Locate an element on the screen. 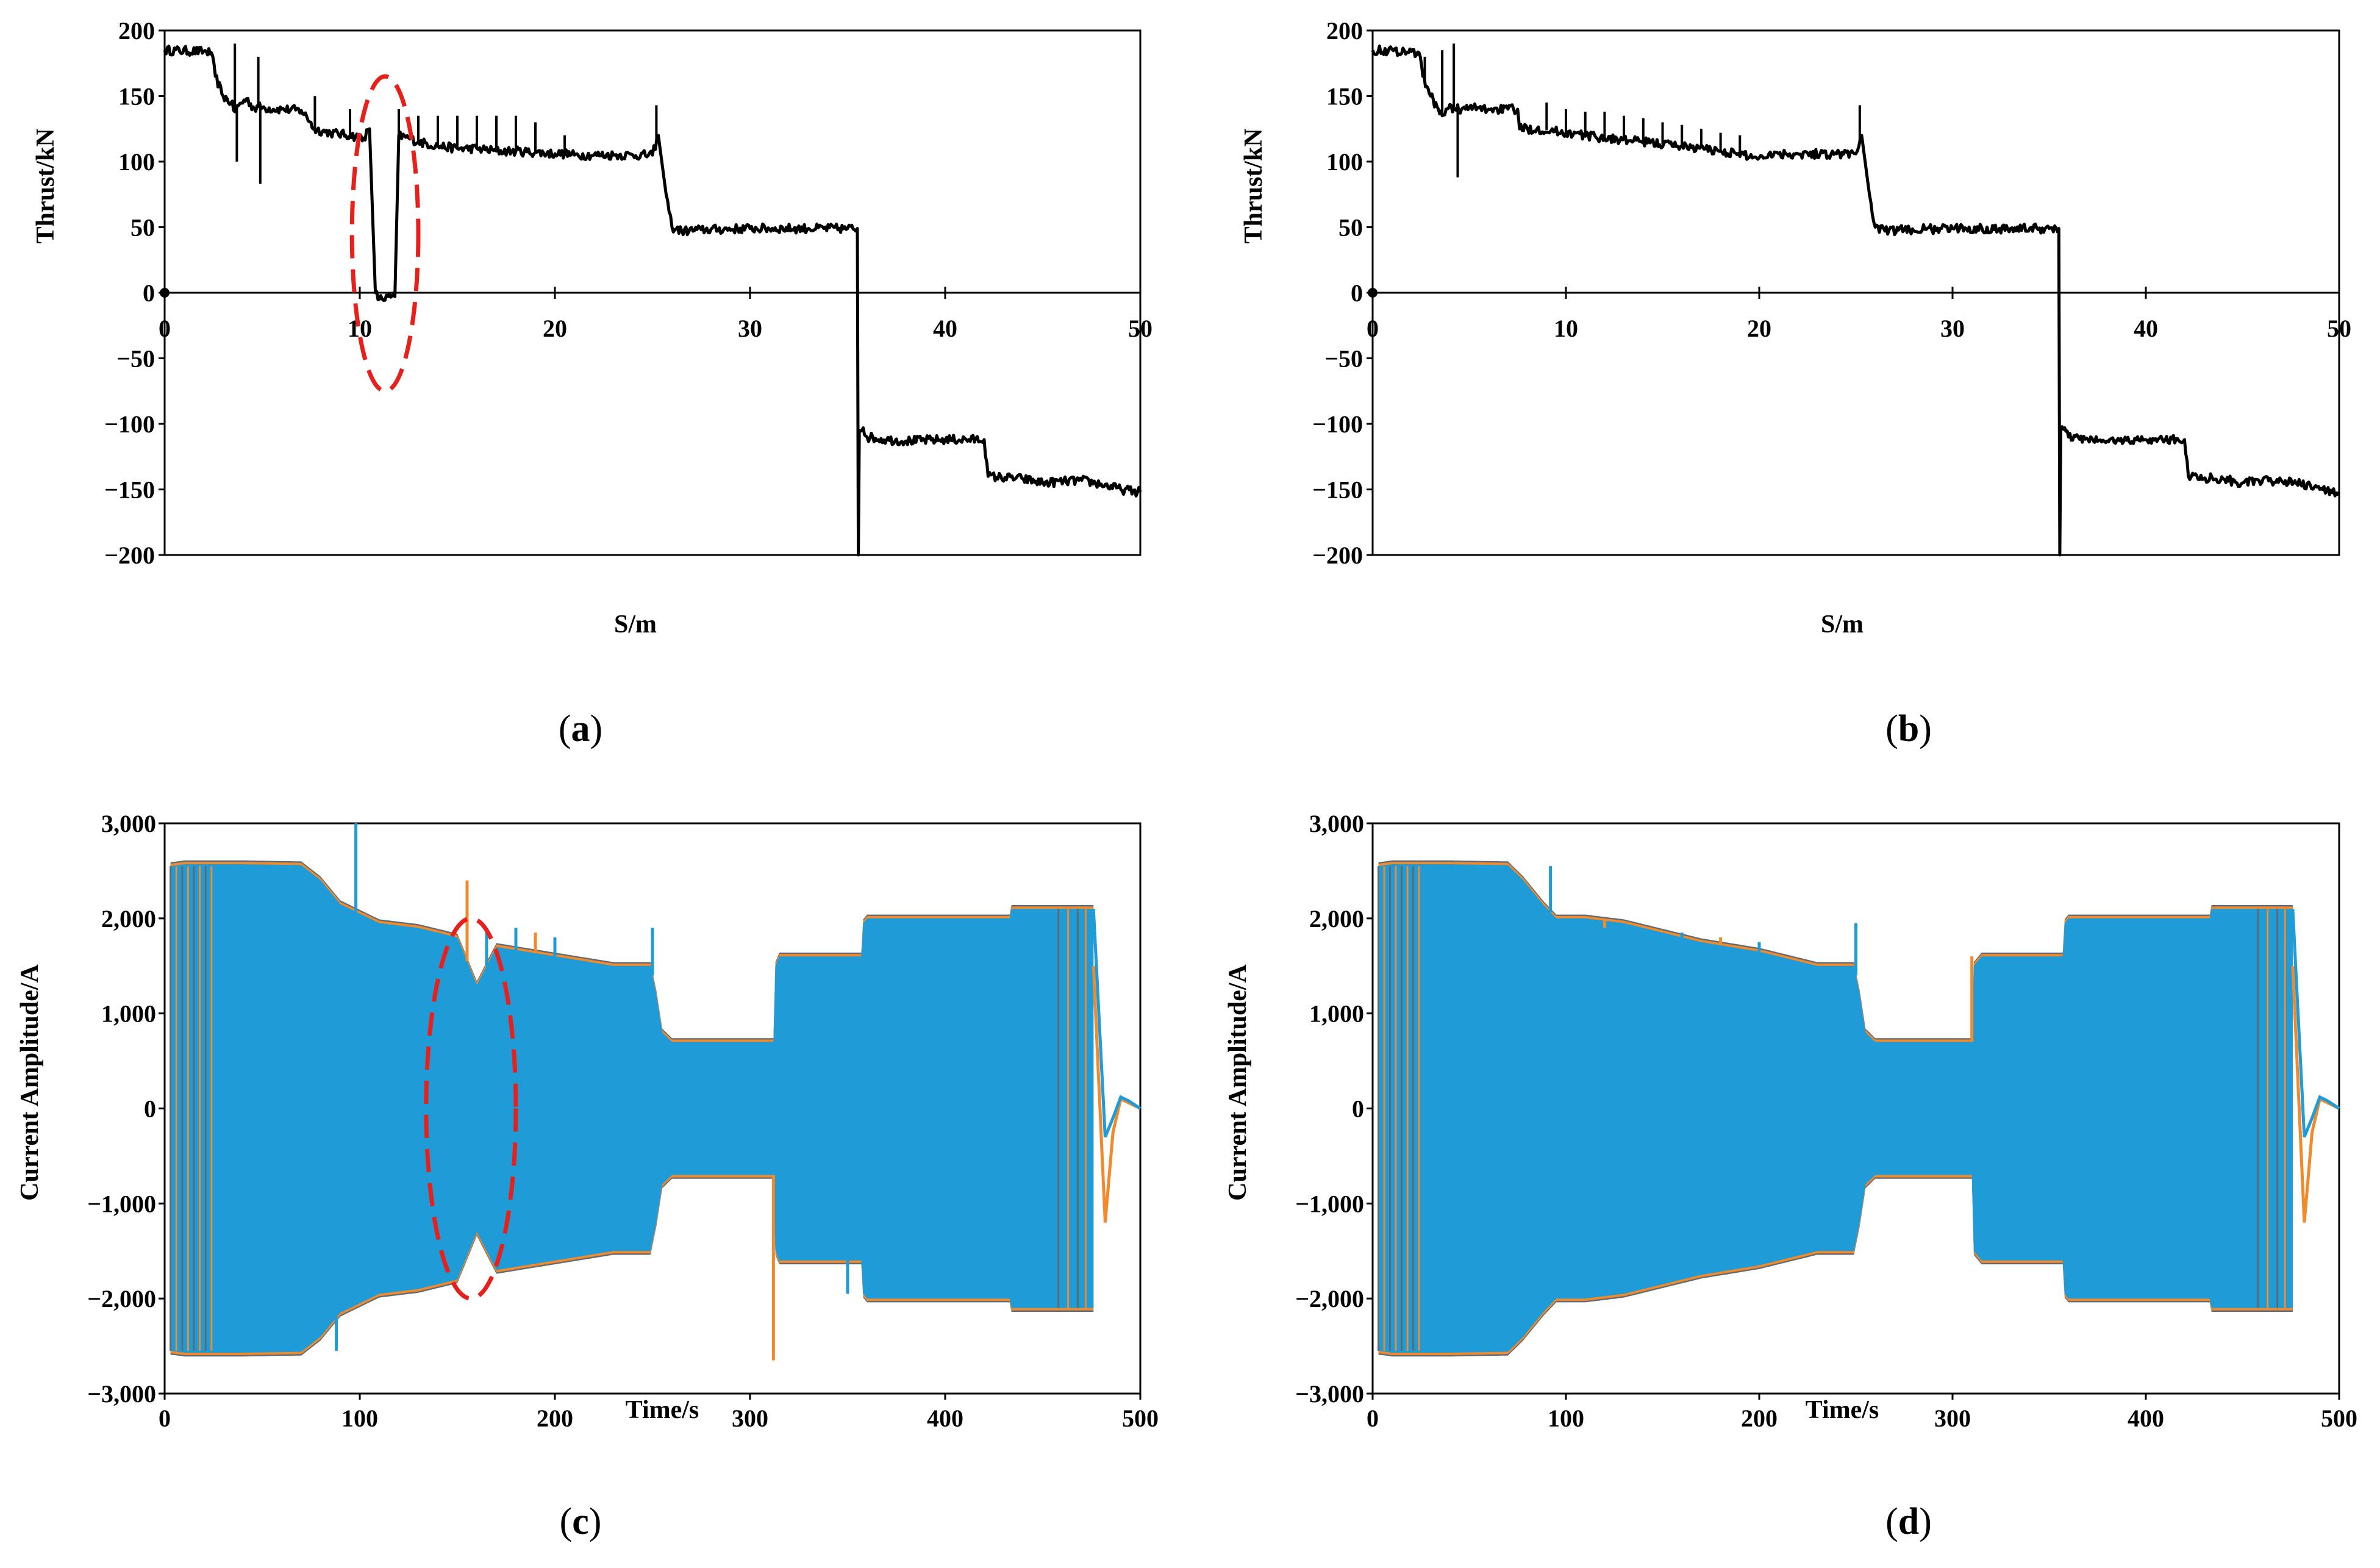  chart-c-xtick-label: 400 is located at coordinates (945, 1418).